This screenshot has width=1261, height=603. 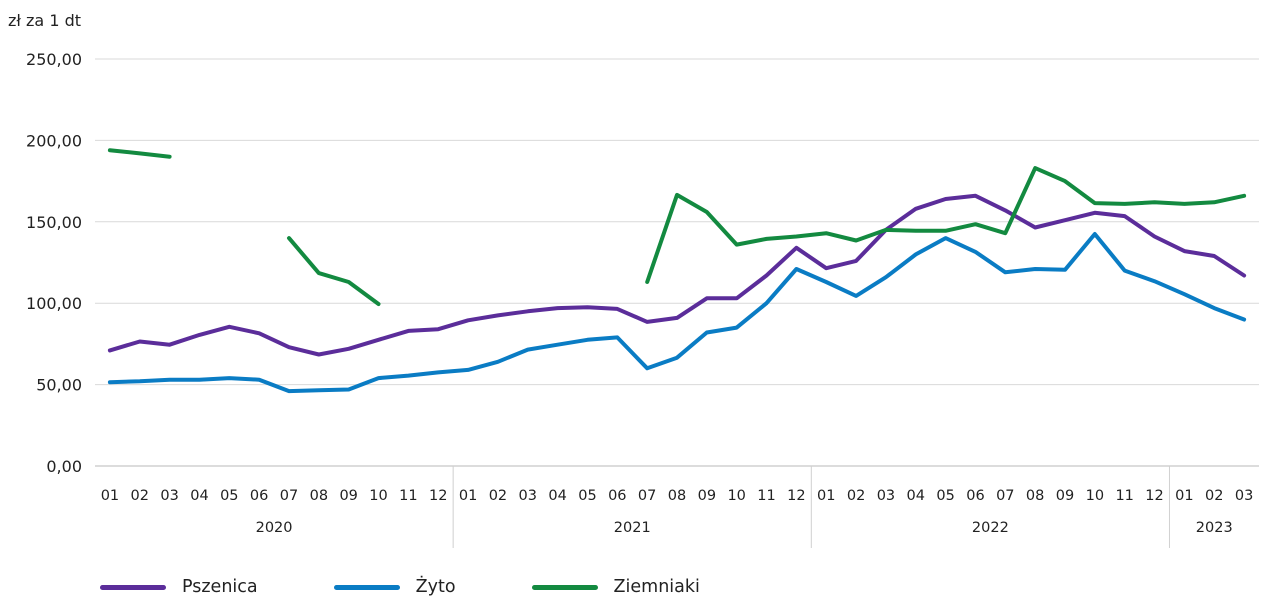 What do you see at coordinates (656, 587) in the screenshot?
I see `legend-label-ziemniaki: Ziemniaki` at bounding box center [656, 587].